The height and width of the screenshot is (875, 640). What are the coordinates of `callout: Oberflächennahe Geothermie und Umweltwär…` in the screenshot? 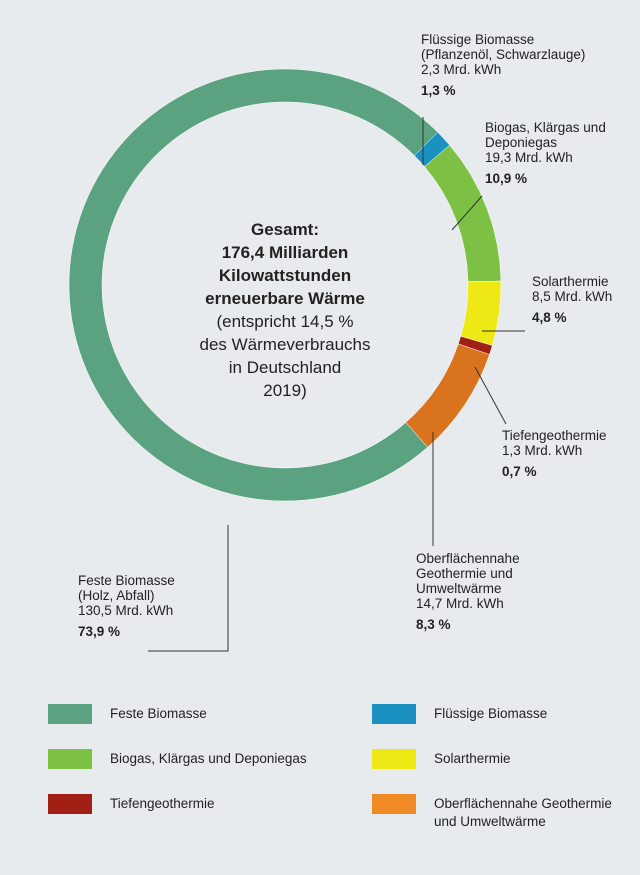 It's located at (486, 591).